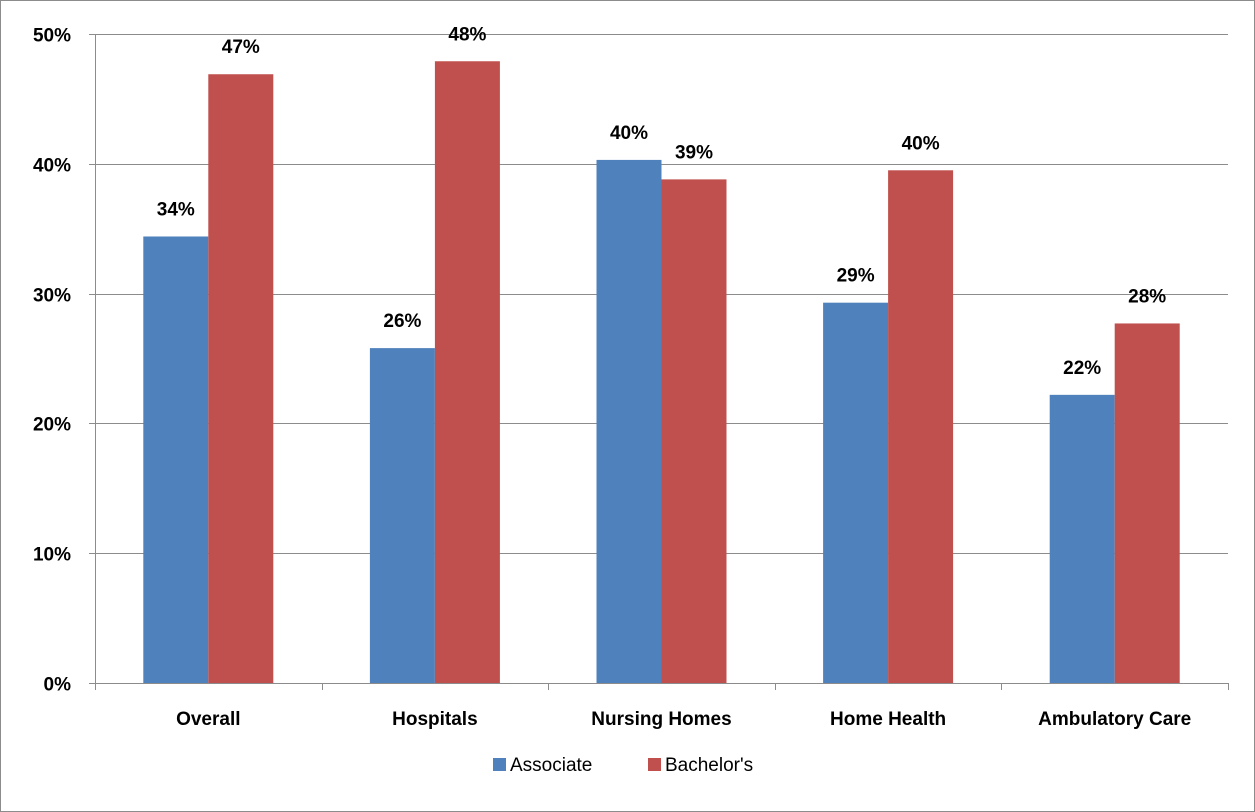 The width and height of the screenshot is (1255, 812). Describe the element at coordinates (709, 765) in the screenshot. I see `legend-label: Bachelor's` at that location.